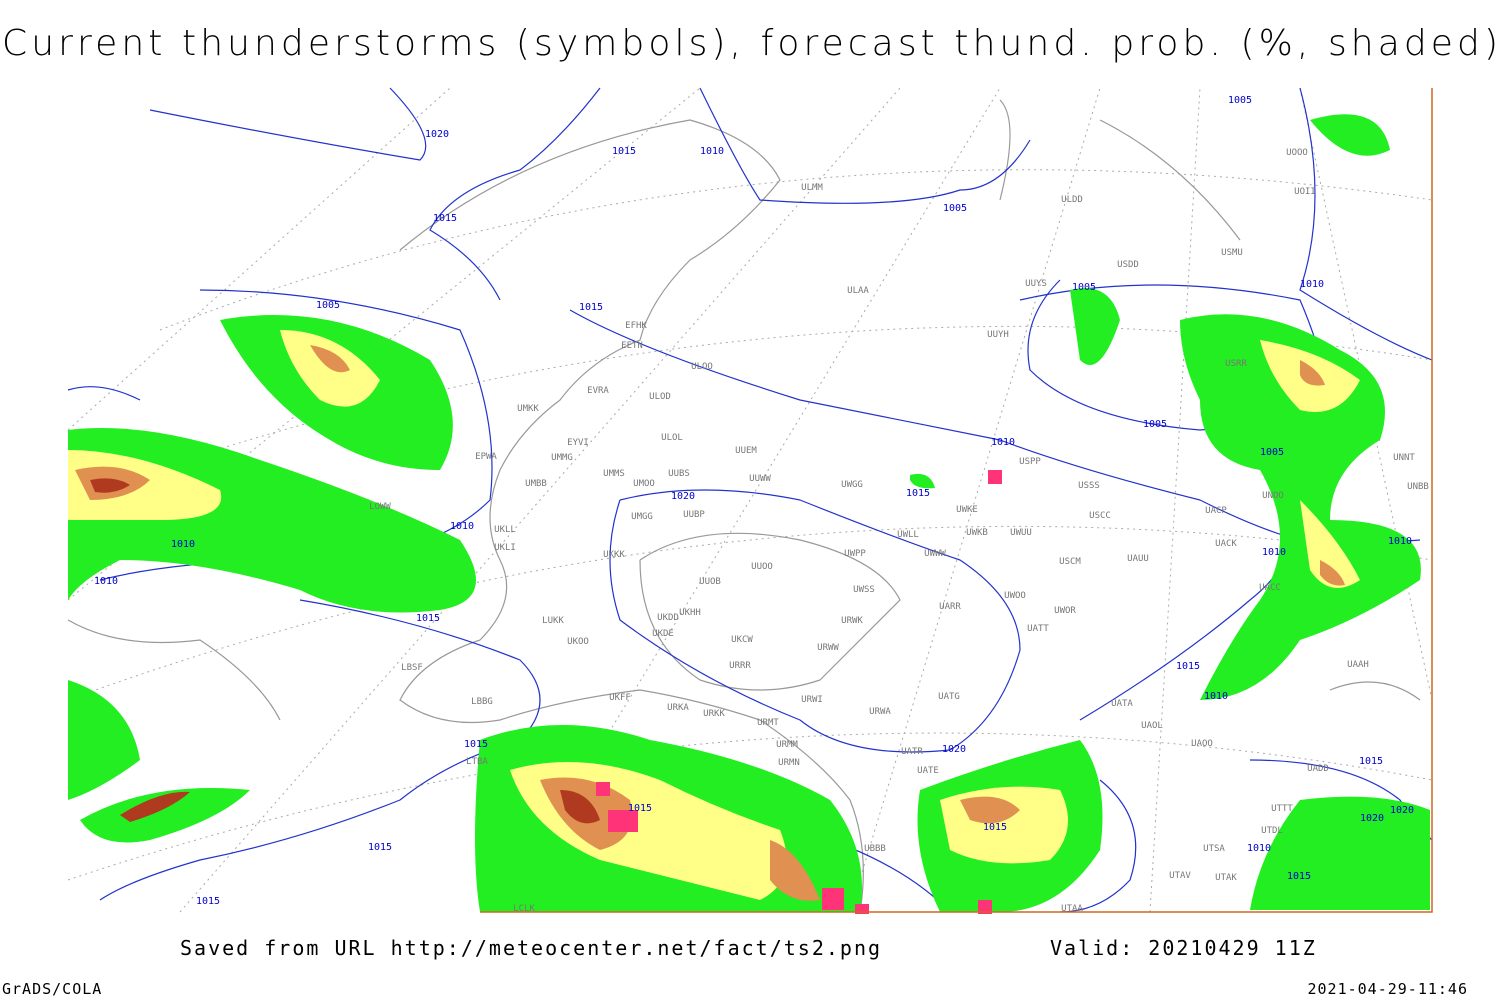 This screenshot has width=1500, height=1000. I want to click on station-label: UWKE, so click(967, 510).